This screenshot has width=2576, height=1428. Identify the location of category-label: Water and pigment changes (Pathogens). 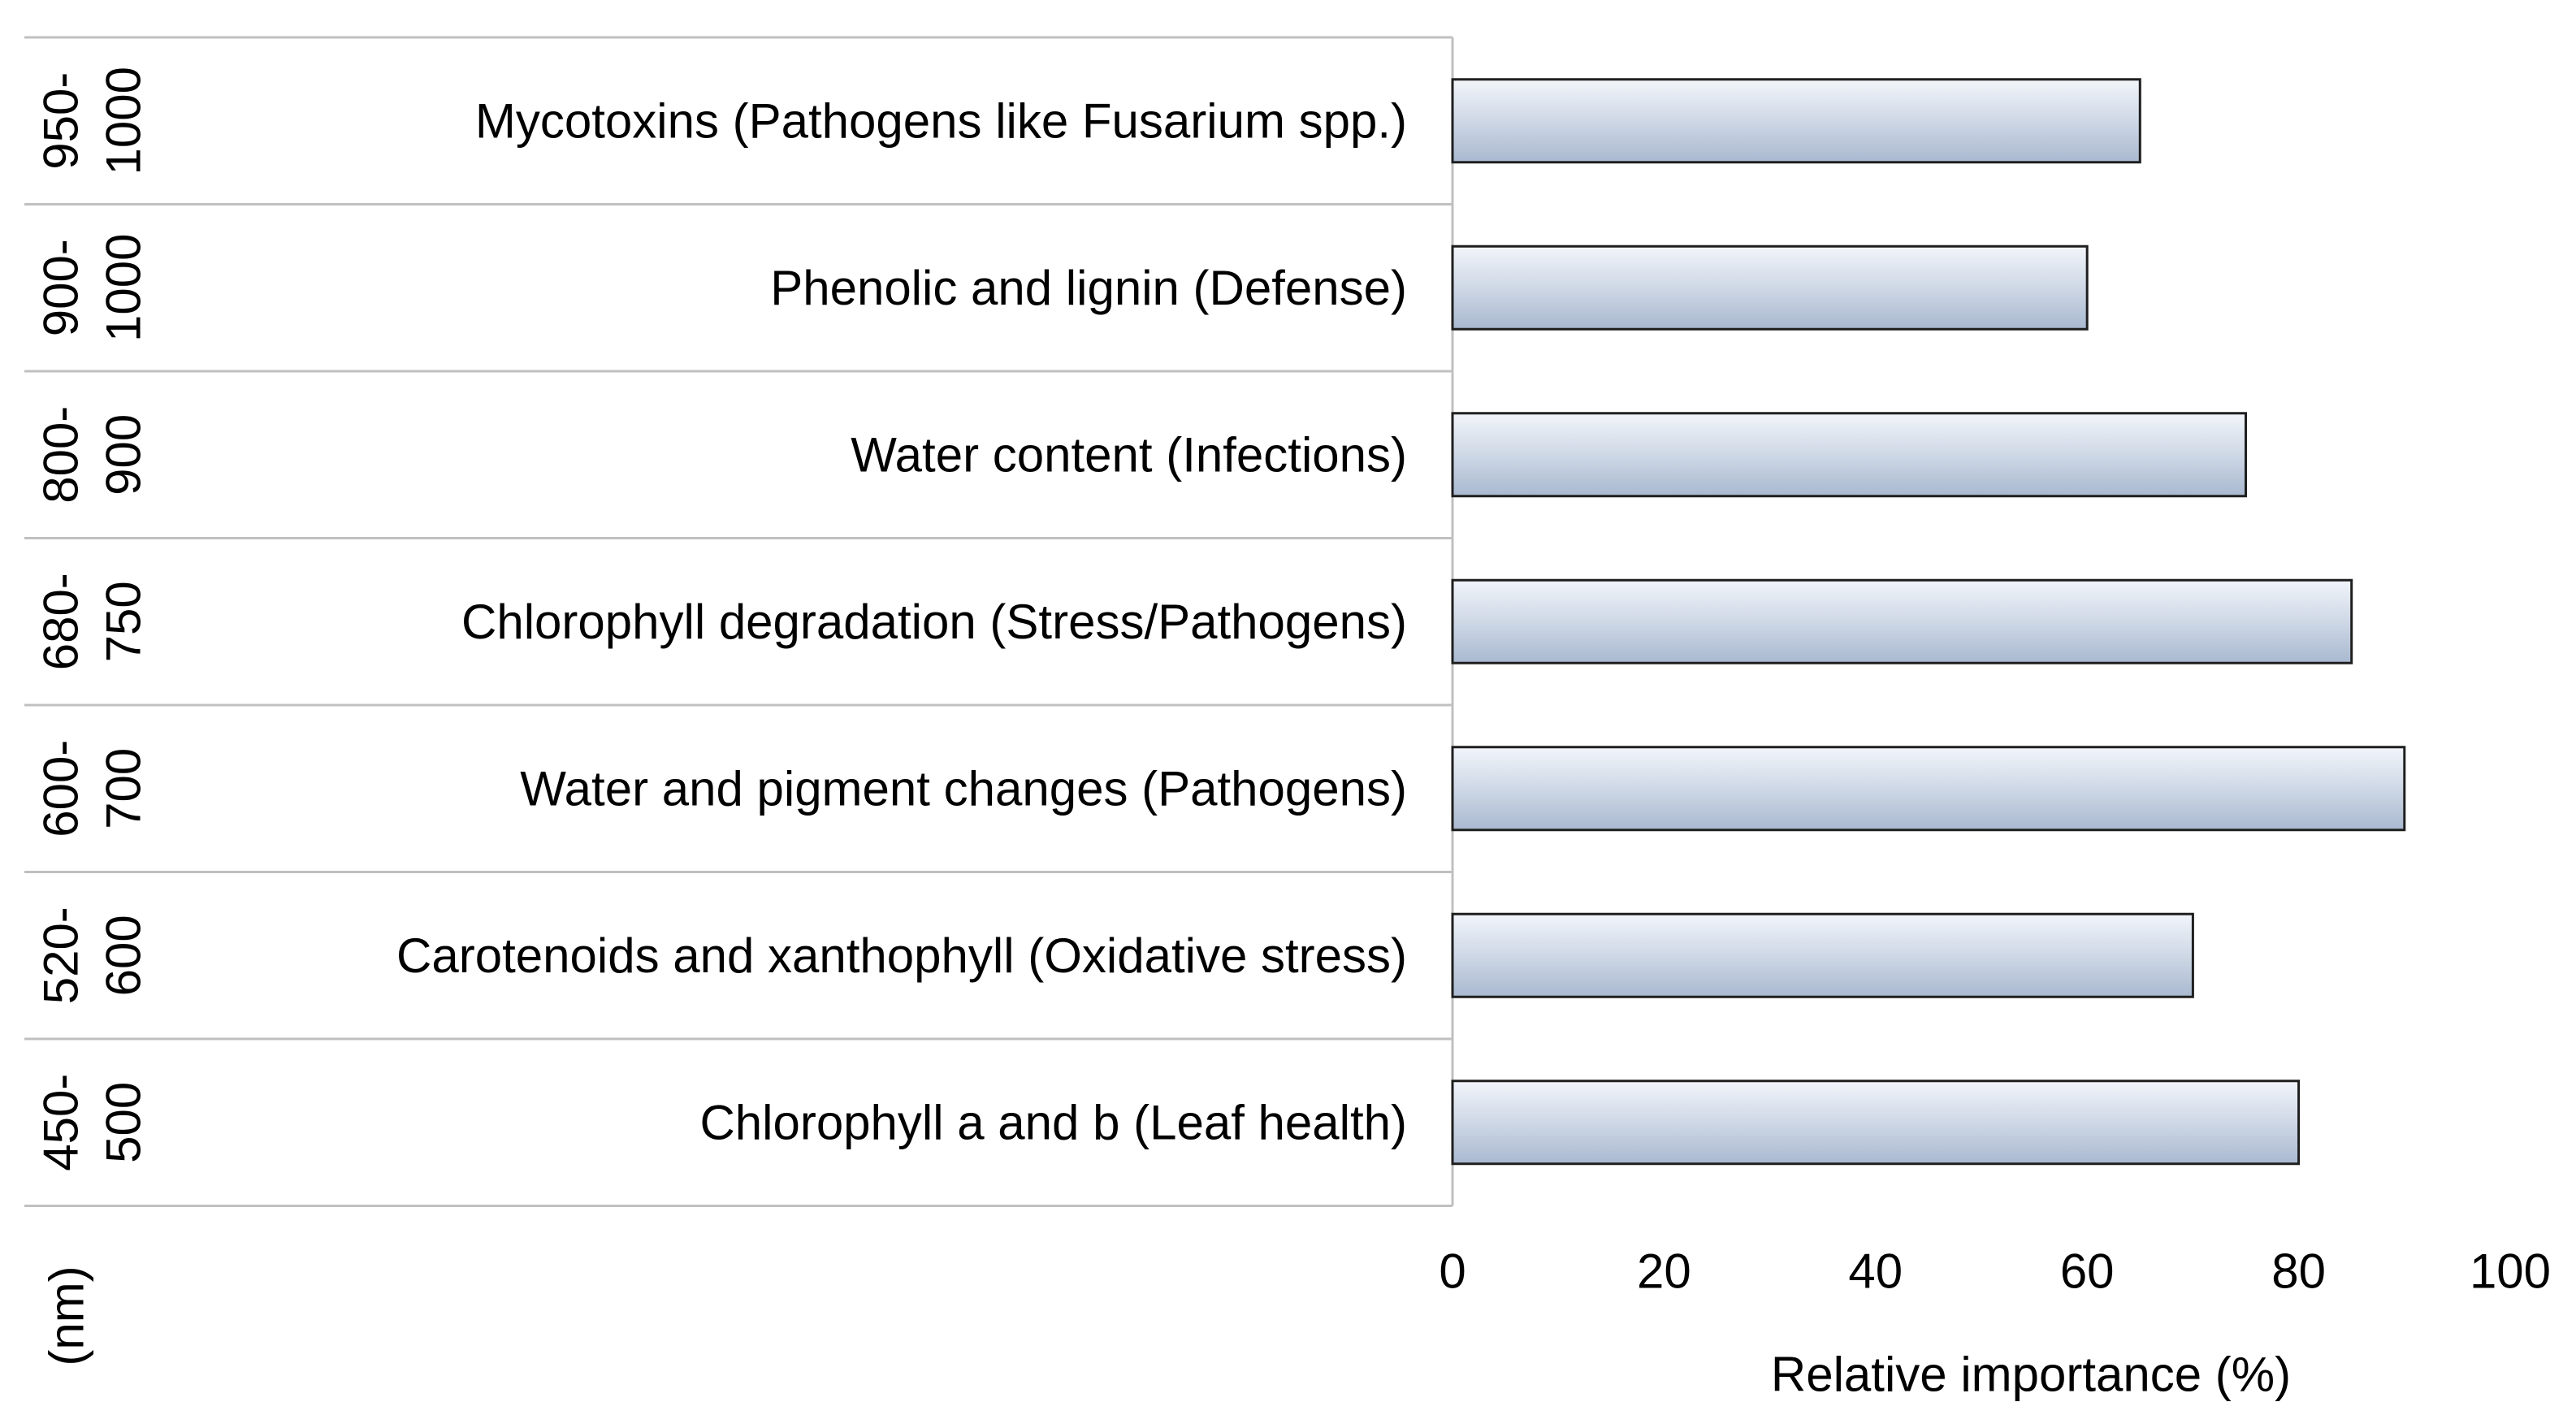
(963, 788).